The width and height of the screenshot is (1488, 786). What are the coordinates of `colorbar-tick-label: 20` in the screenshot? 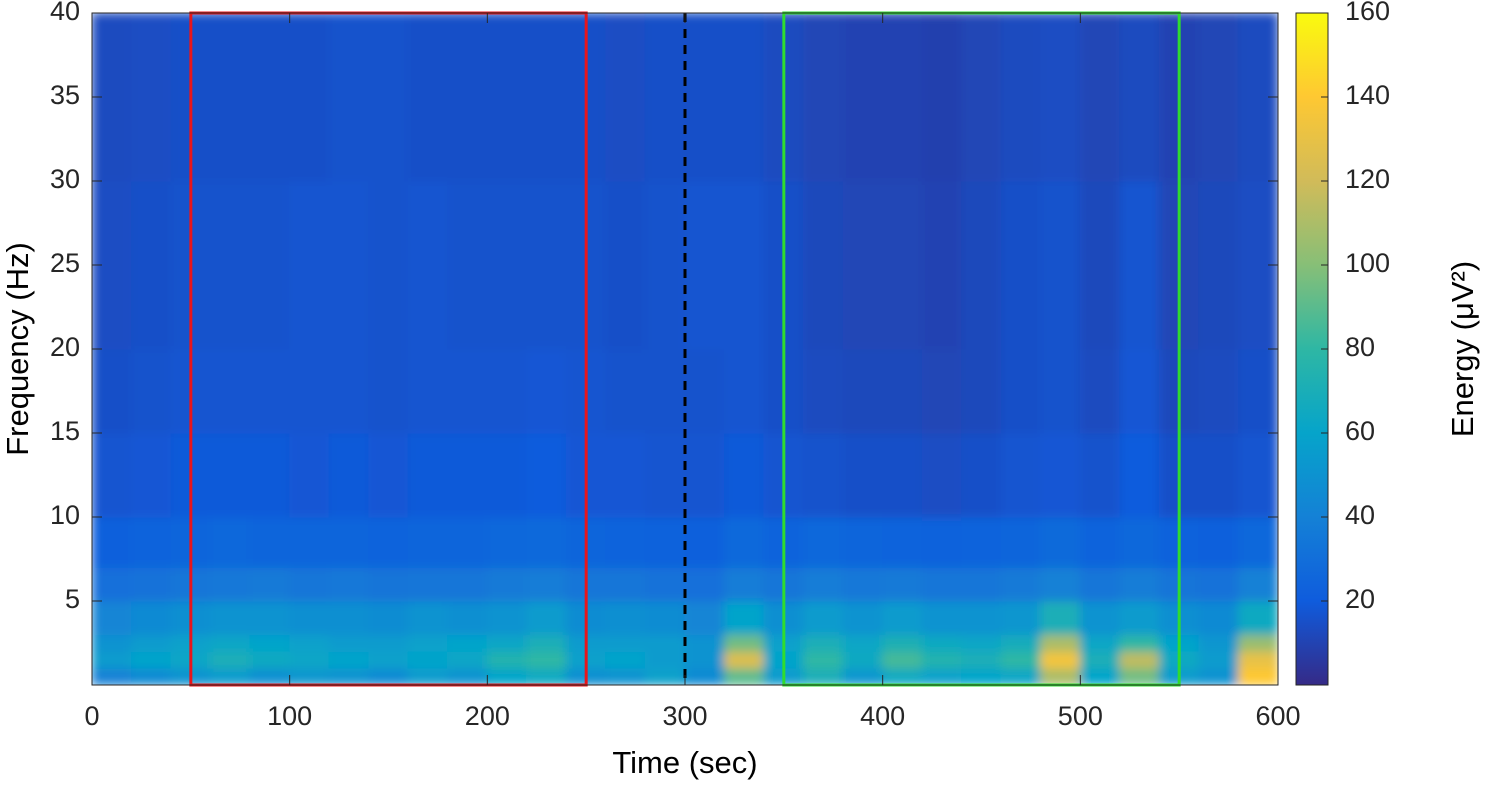 It's located at (1360, 599).